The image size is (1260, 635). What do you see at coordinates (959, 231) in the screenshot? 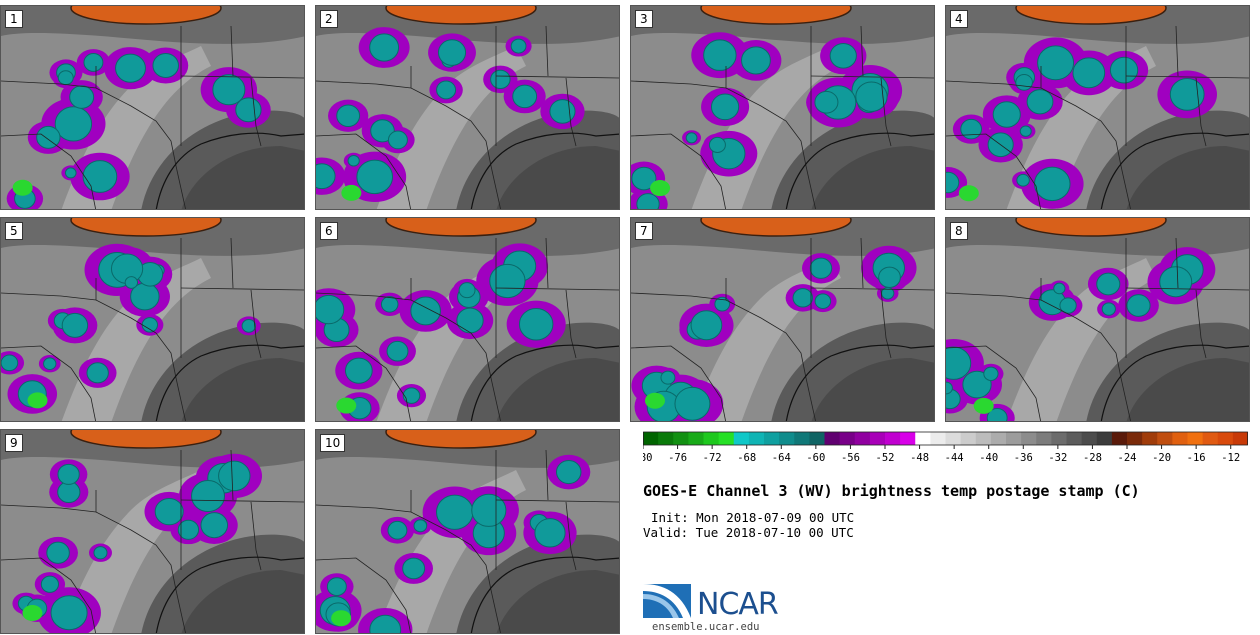
I see `panel-number-label: 8` at bounding box center [959, 231].